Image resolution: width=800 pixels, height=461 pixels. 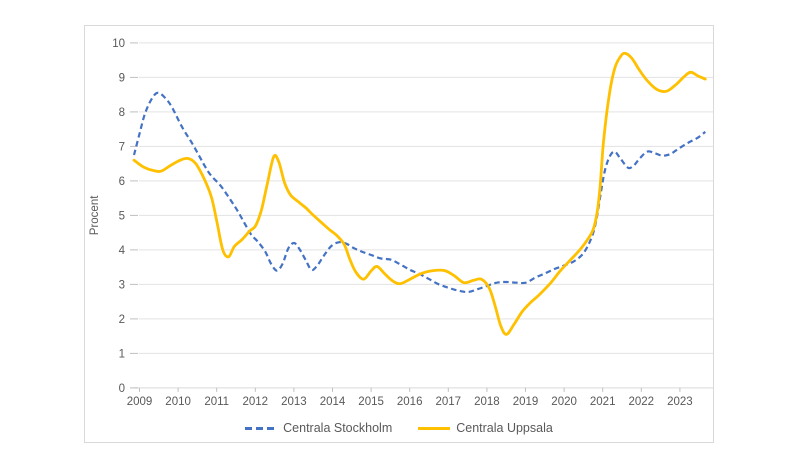 I want to click on x-tick-label: 2010, so click(x=178, y=402).